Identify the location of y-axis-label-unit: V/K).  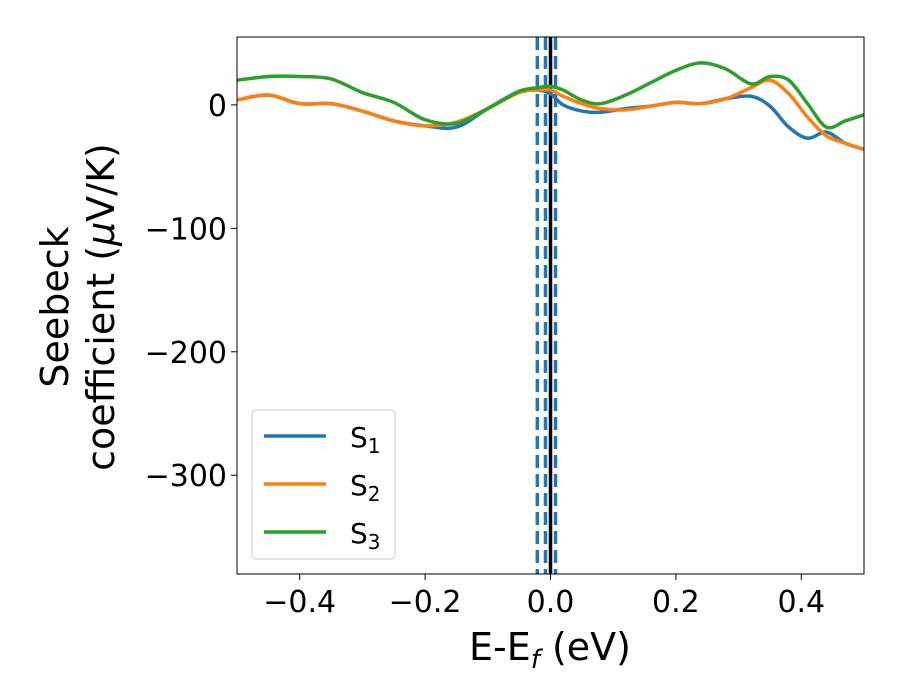
(101, 182).